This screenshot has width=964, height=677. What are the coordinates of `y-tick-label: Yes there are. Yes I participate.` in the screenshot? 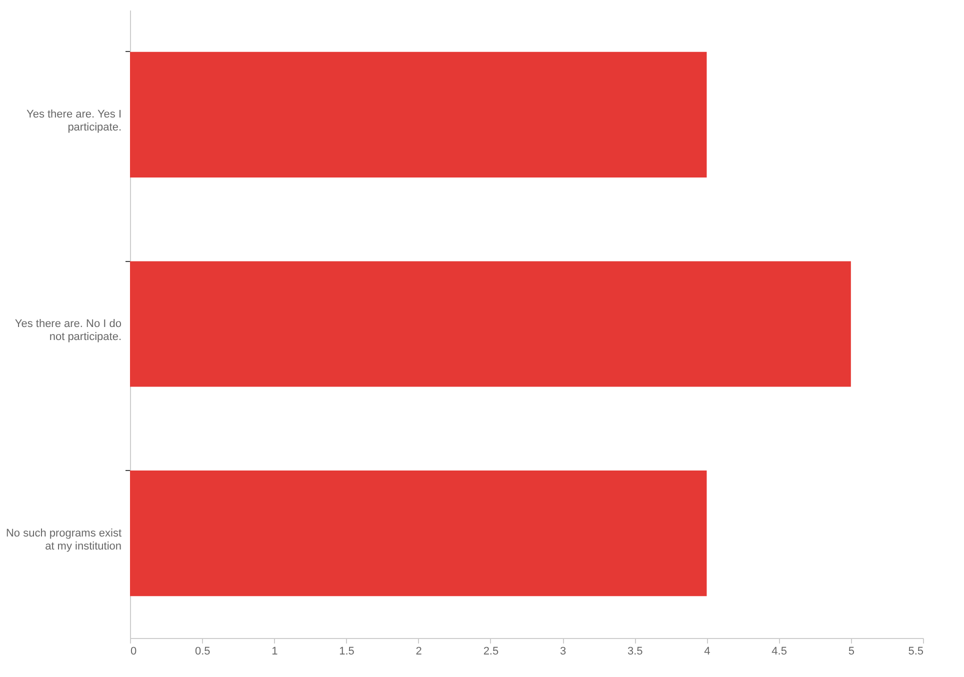 It's located at (74, 121).